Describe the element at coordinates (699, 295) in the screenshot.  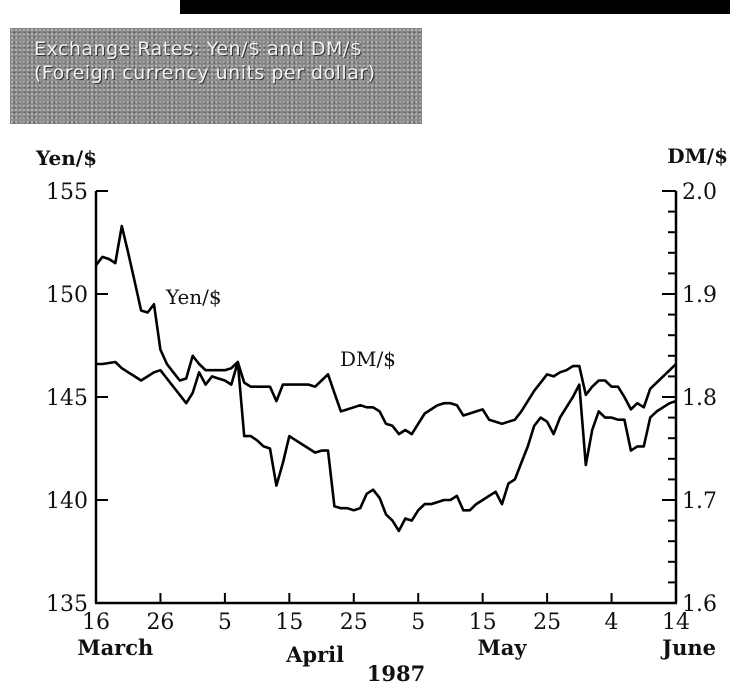
I see `right-y-tick-label: 1.9` at that location.